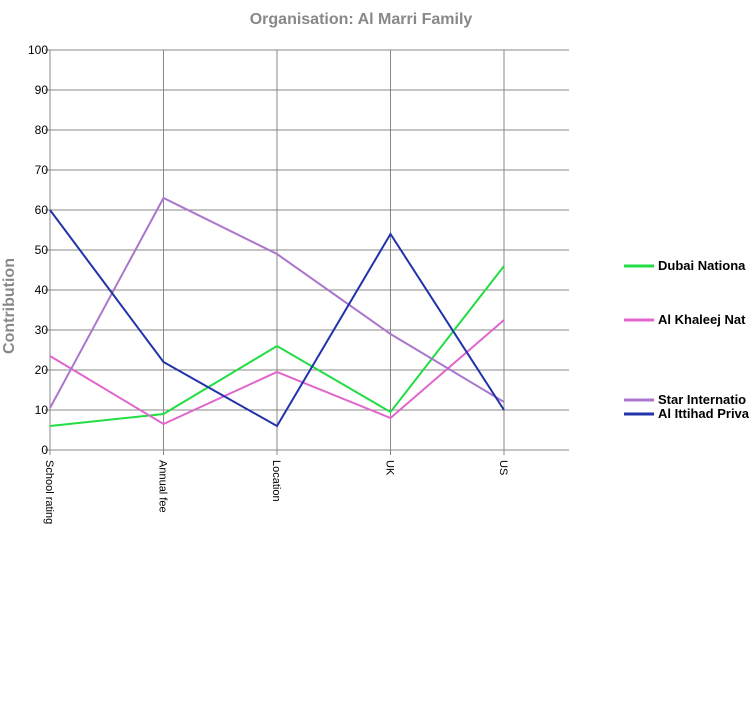  I want to click on y-tick-label: 0, so click(44, 450).